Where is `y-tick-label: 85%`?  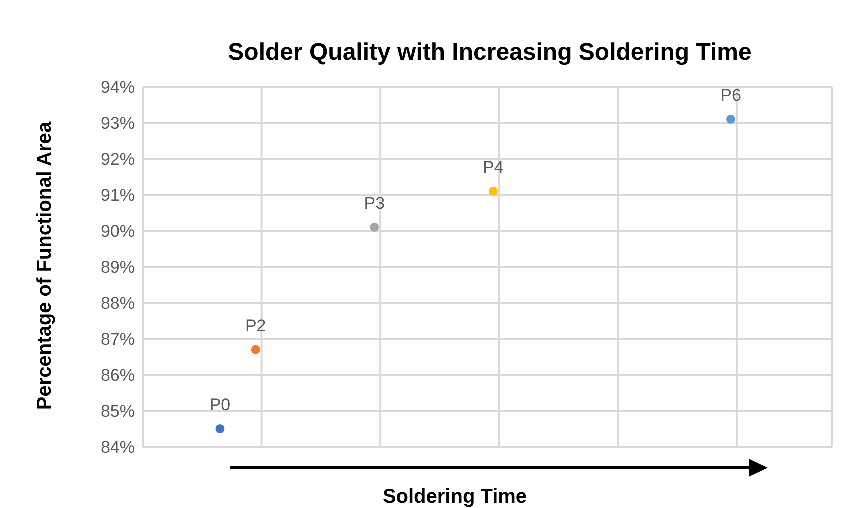 y-tick-label: 85% is located at coordinates (117, 412).